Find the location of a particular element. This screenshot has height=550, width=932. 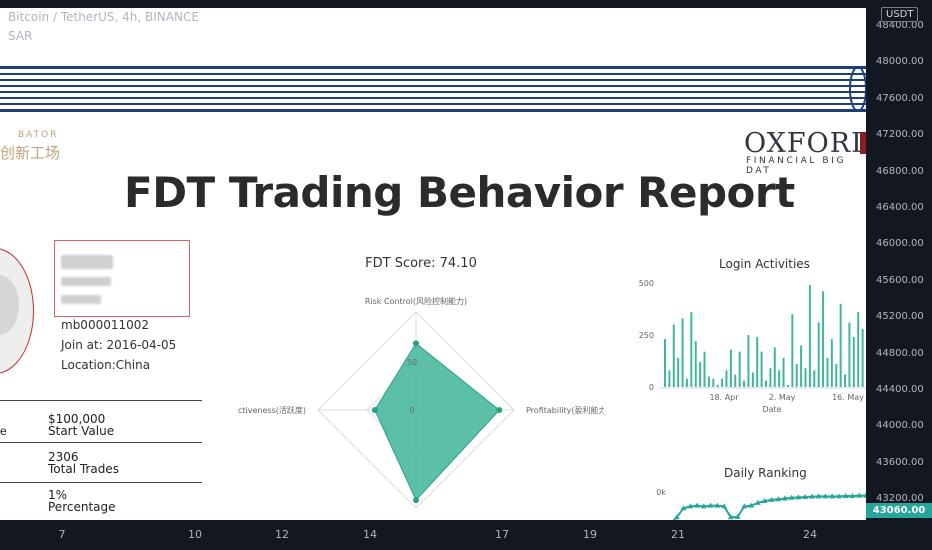

time-axis is located at coordinates (466, 535).